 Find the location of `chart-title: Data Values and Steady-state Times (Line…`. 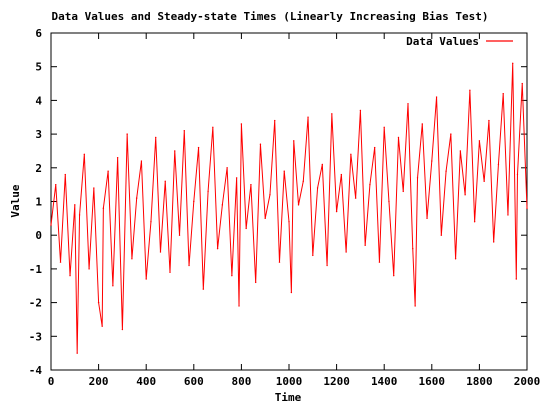

chart-title: Data Values and Steady-state Times (Line… is located at coordinates (269, 16).